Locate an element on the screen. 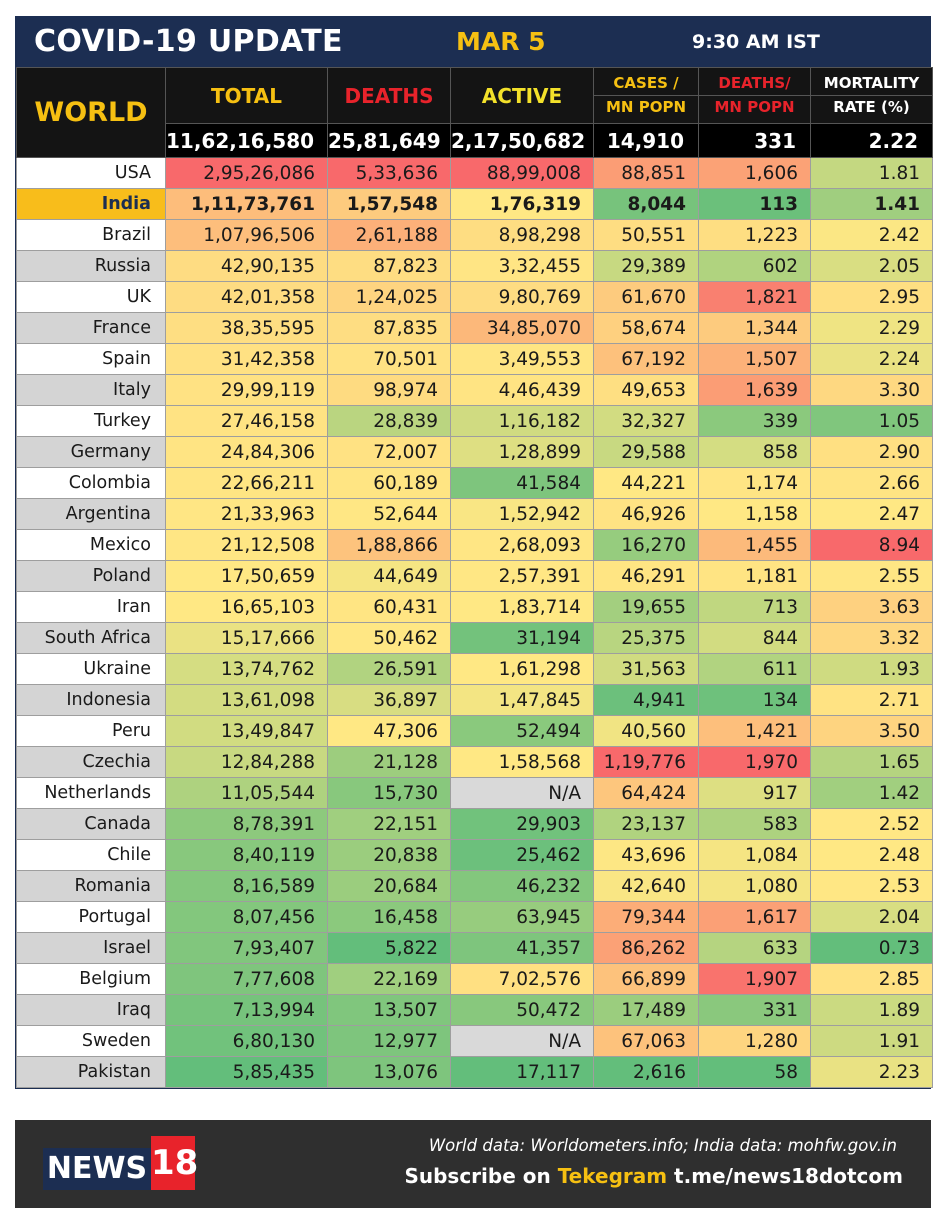  cell-deaths-mn: 1,617 is located at coordinates (754, 917).